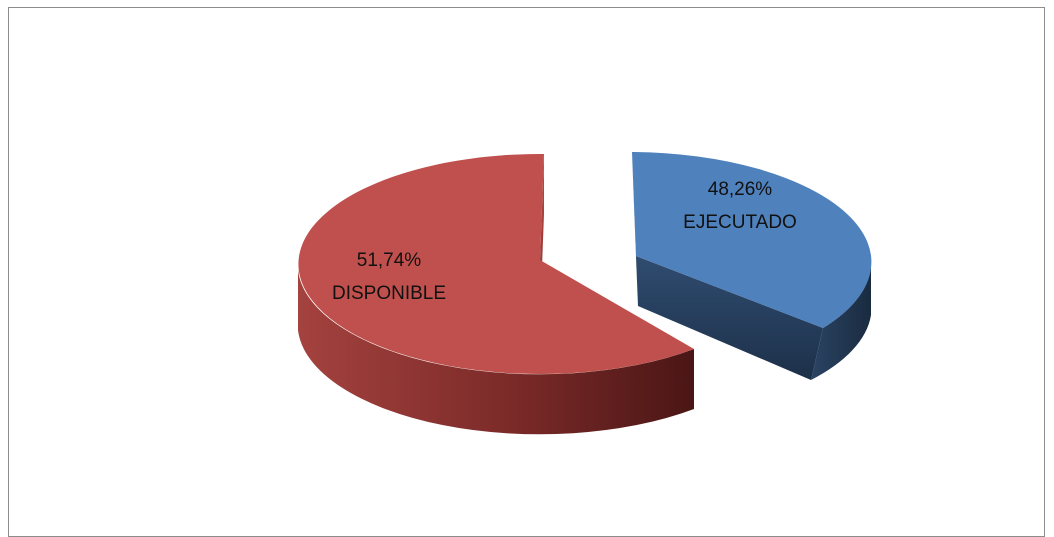 The height and width of the screenshot is (537, 1054). What do you see at coordinates (389, 260) in the screenshot?
I see `slice-disponible-percent-label: 51,74%` at bounding box center [389, 260].